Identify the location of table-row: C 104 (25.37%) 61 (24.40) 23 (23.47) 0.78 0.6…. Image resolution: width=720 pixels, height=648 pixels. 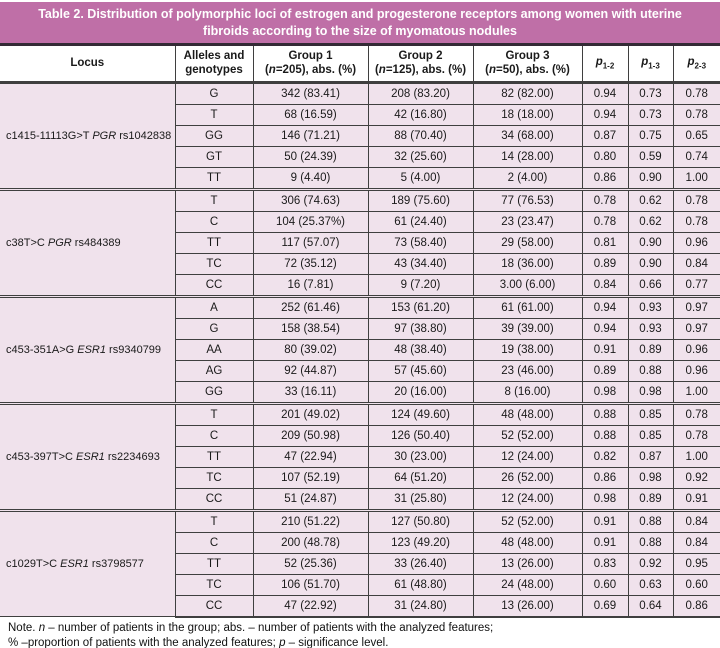
(360, 221).